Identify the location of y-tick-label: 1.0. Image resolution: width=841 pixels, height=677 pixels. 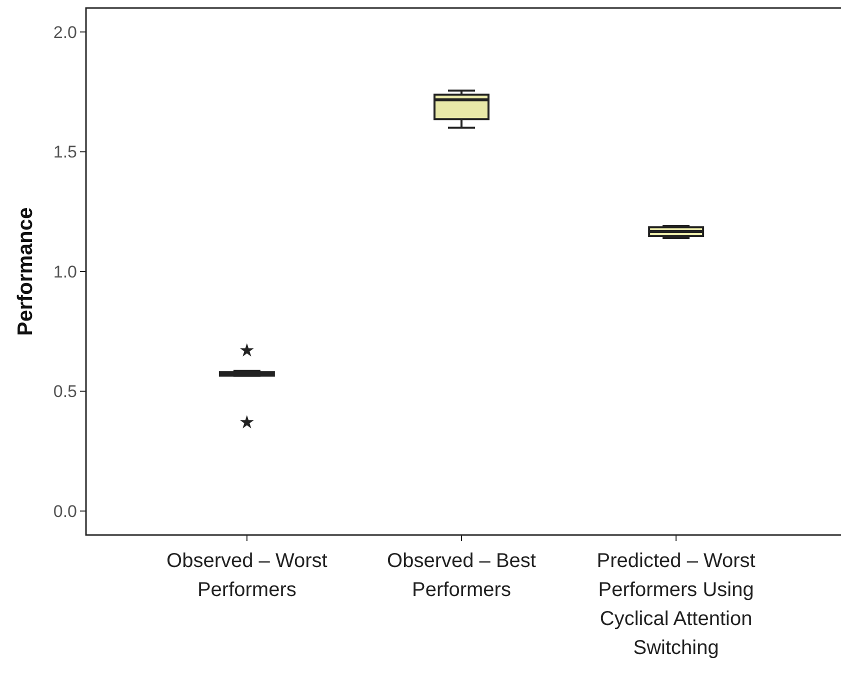
(65, 272).